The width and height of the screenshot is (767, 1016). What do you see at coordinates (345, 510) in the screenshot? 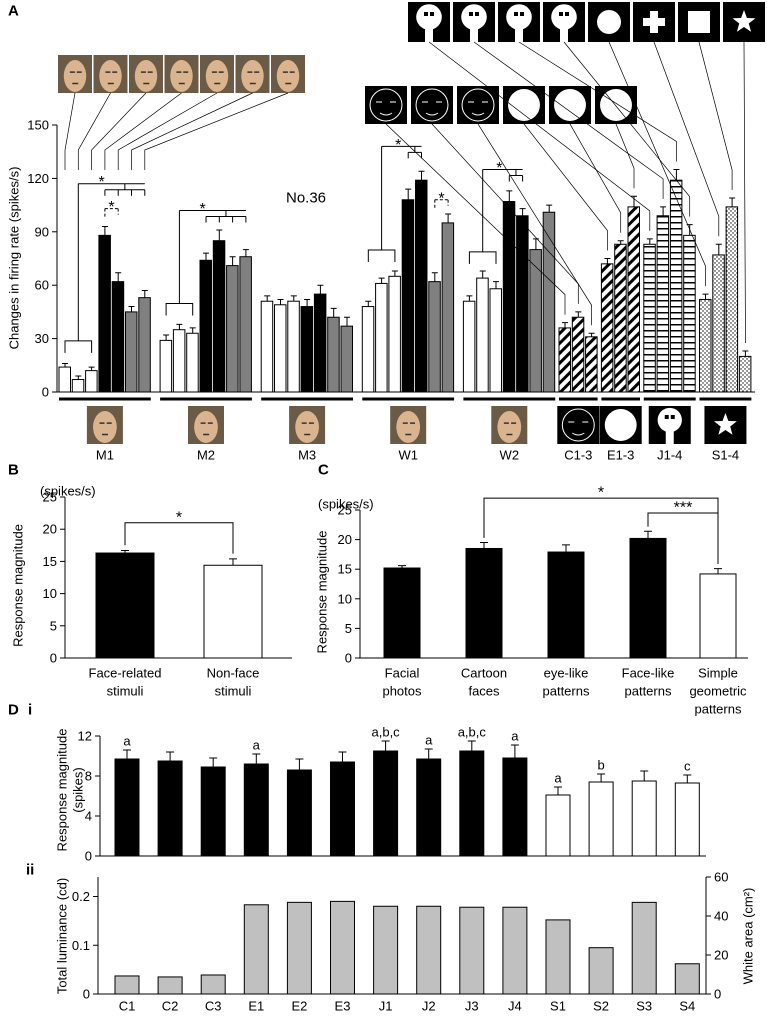
I see `tick-label: 25` at bounding box center [345, 510].